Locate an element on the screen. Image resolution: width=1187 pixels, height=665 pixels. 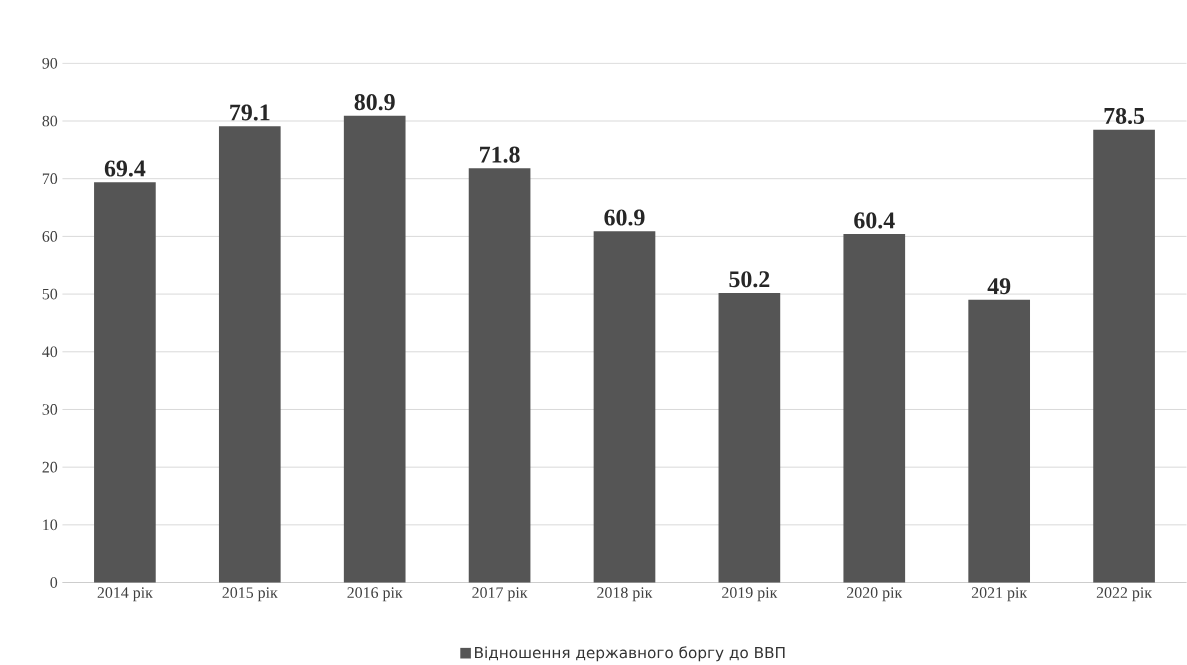
data-label: 78.5 is located at coordinates (1124, 115).